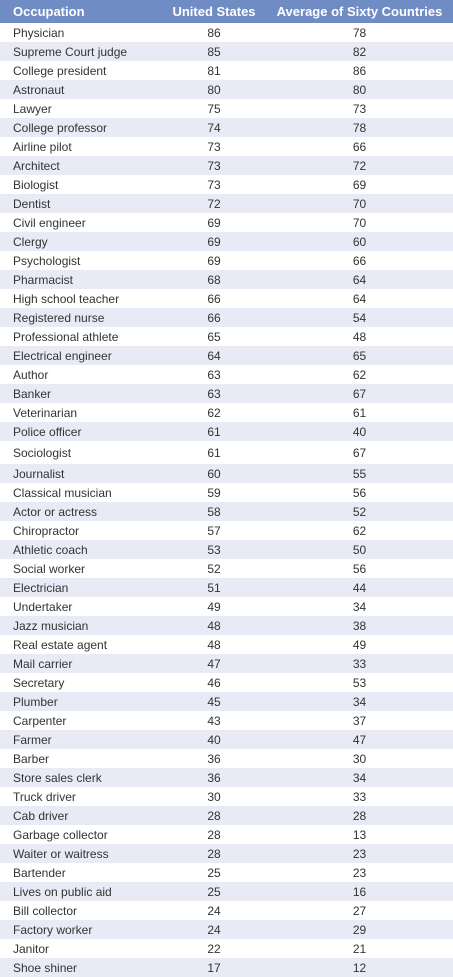 Image resolution: width=453 pixels, height=977 pixels. Describe the element at coordinates (226, 625) in the screenshot. I see `table-row: Jazz musician 48 38` at that location.